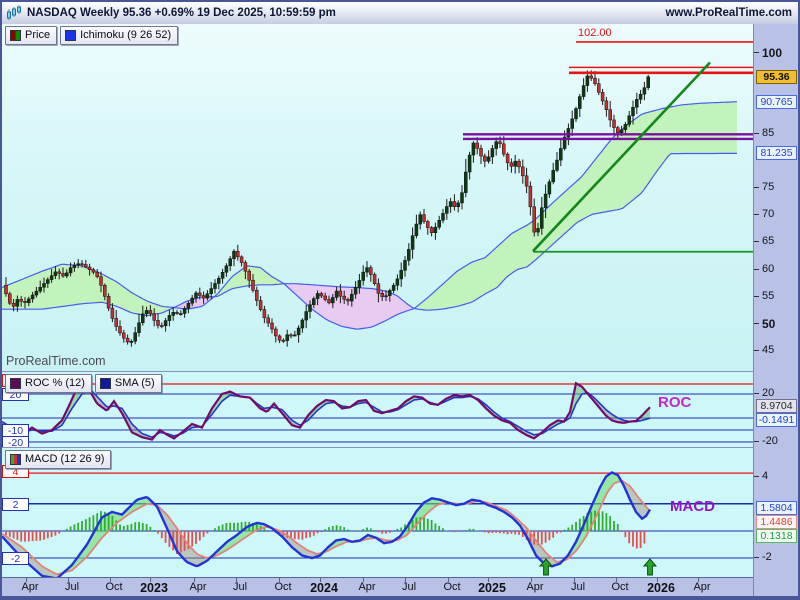 The image size is (800, 600). I want to click on last-price-box: 95.36, so click(776, 76).